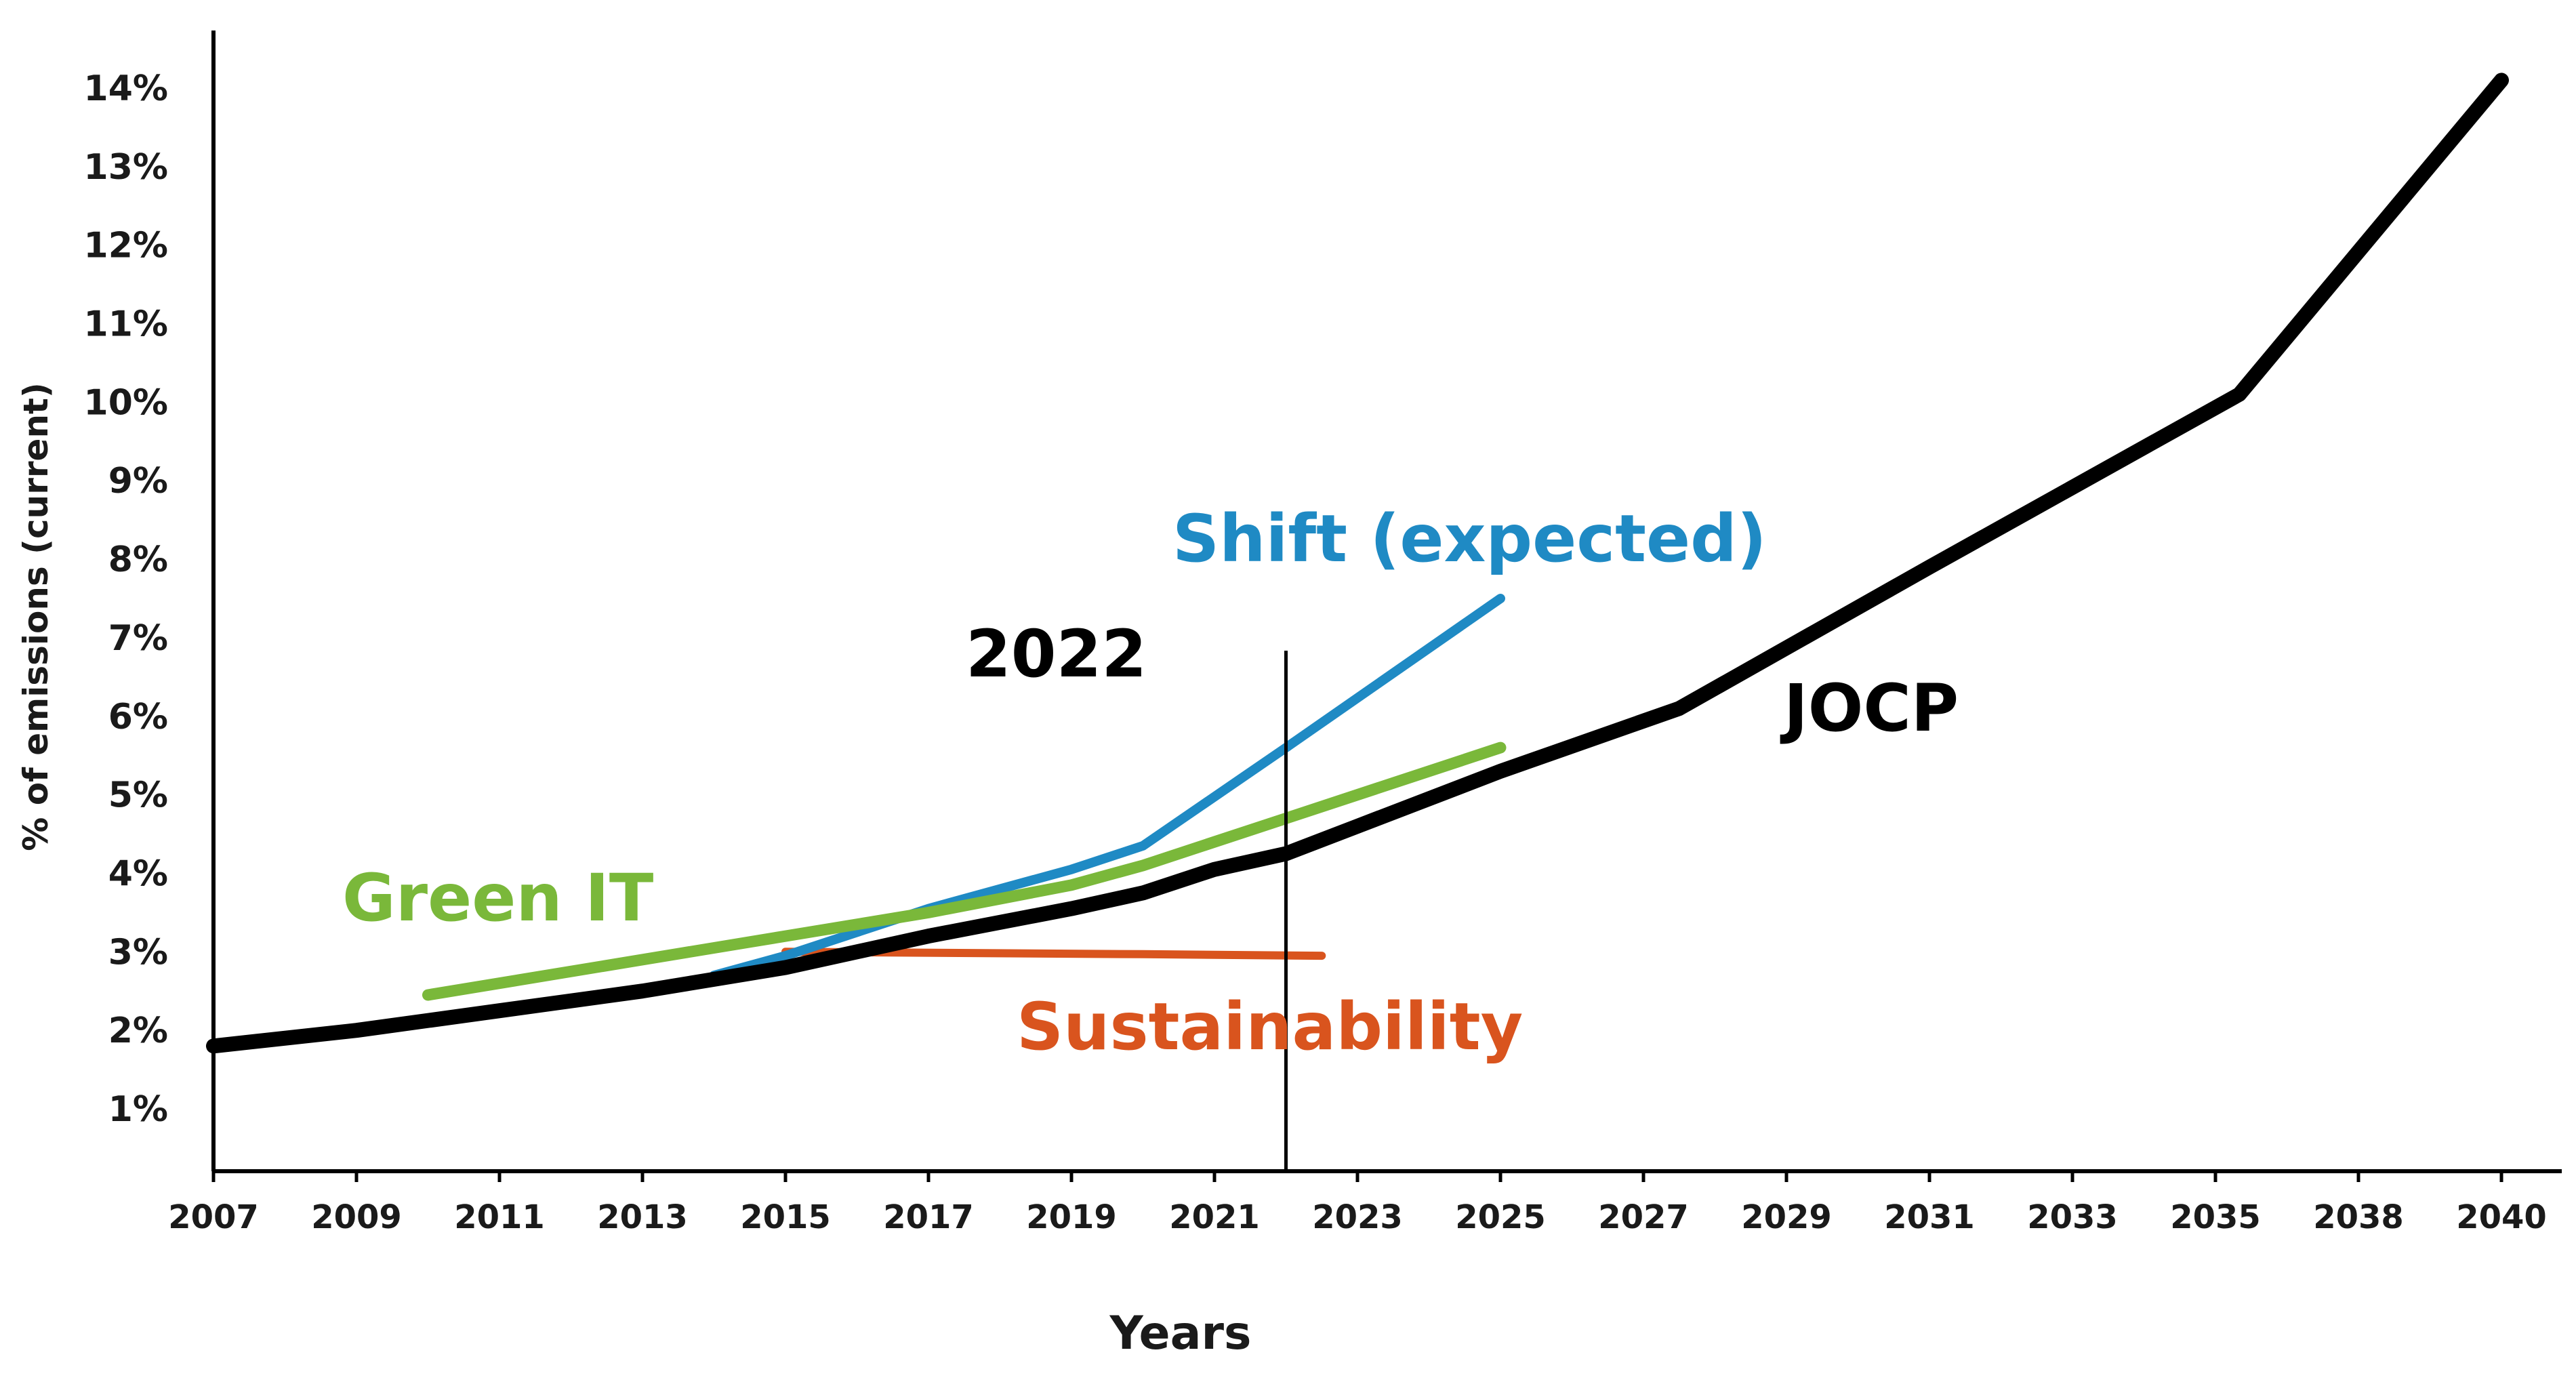 Image resolution: width=2576 pixels, height=1382 pixels. I want to click on x-tick-label: 2038, so click(2359, 1217).